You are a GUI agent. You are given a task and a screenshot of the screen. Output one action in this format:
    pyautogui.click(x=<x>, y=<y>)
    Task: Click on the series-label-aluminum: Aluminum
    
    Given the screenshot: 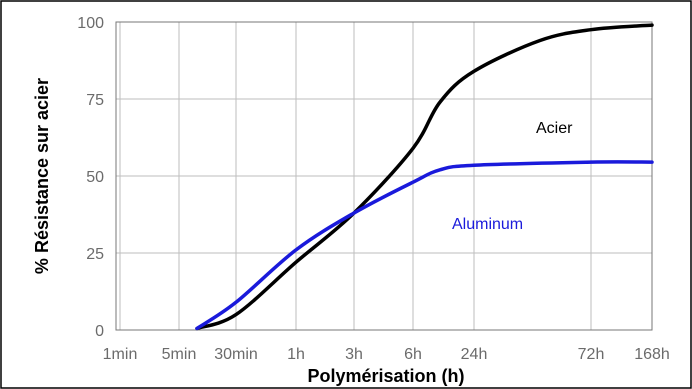 What is the action you would take?
    pyautogui.click(x=487, y=224)
    